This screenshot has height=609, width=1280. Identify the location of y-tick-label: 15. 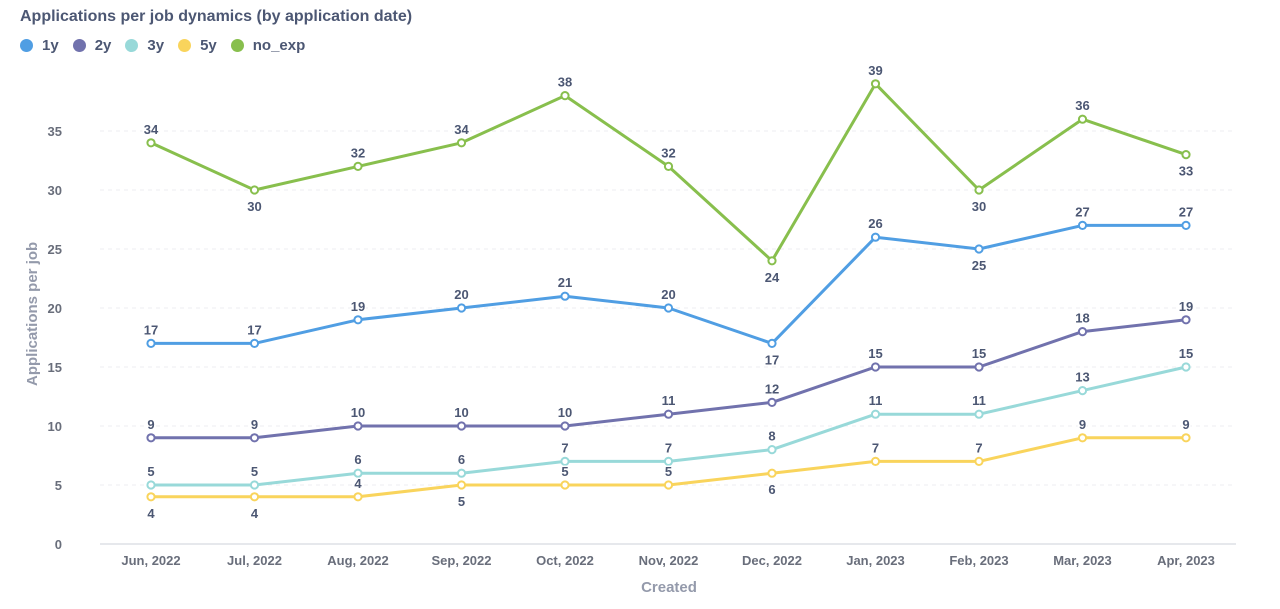
(55, 367).